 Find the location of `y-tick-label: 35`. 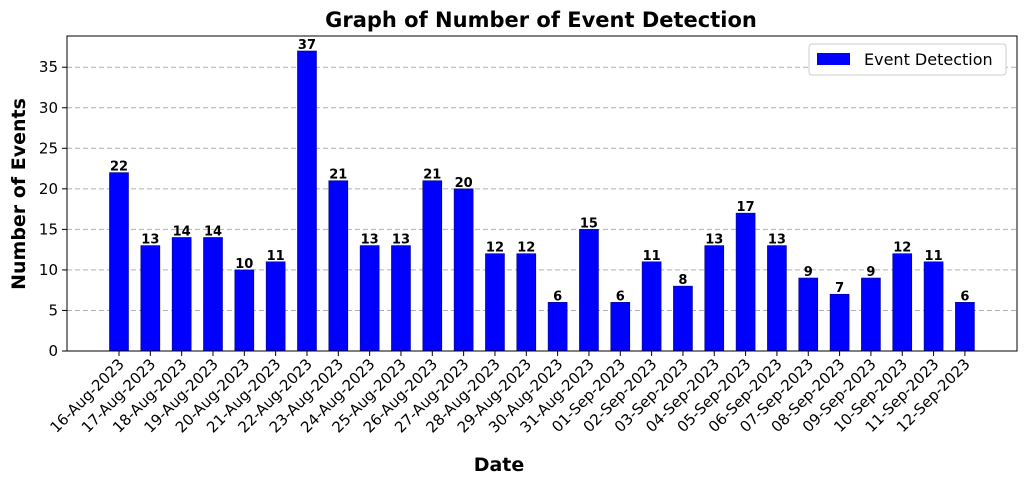

y-tick-label: 35 is located at coordinates (48, 67).